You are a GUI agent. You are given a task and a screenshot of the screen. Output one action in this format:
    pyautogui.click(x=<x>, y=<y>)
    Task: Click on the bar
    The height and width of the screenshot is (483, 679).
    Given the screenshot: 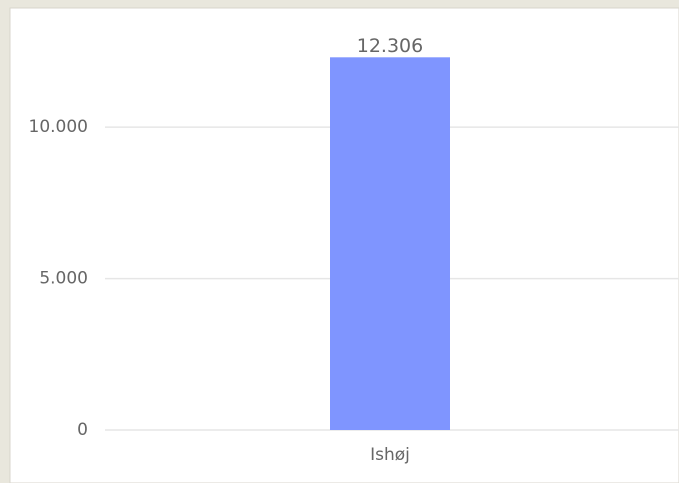 What is the action you would take?
    pyautogui.click(x=390, y=243)
    